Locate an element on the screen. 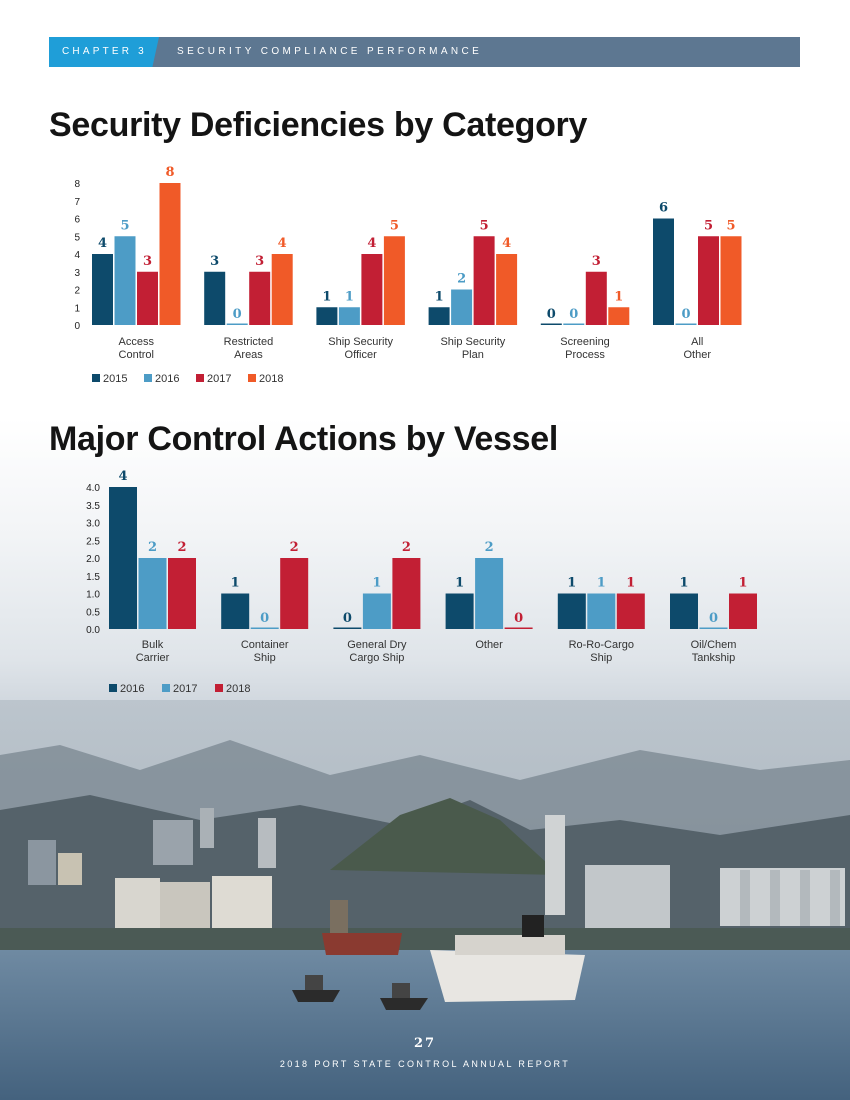 The height and width of the screenshot is (1100, 850). chapter-header-bar is located at coordinates (424, 52).